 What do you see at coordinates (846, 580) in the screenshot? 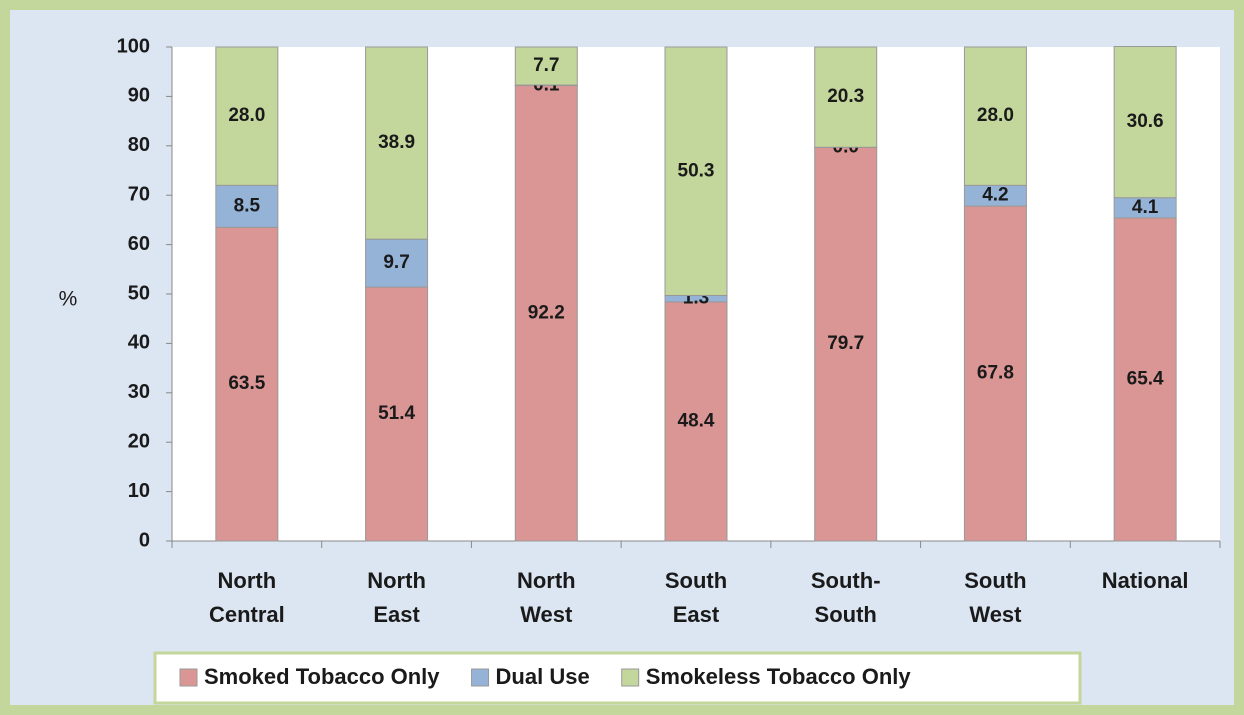
I see `label-line: South-` at bounding box center [846, 580].